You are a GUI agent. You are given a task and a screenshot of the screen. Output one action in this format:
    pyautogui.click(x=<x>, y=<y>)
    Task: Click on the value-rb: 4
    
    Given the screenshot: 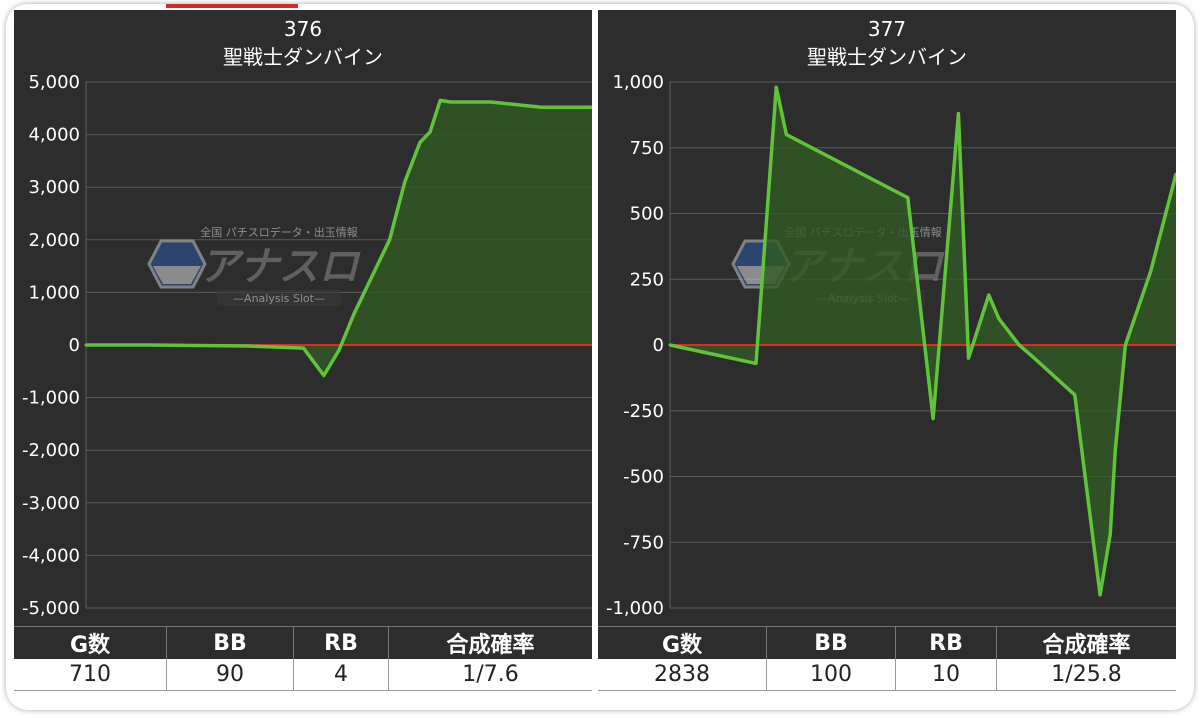 What is the action you would take?
    pyautogui.click(x=341, y=675)
    